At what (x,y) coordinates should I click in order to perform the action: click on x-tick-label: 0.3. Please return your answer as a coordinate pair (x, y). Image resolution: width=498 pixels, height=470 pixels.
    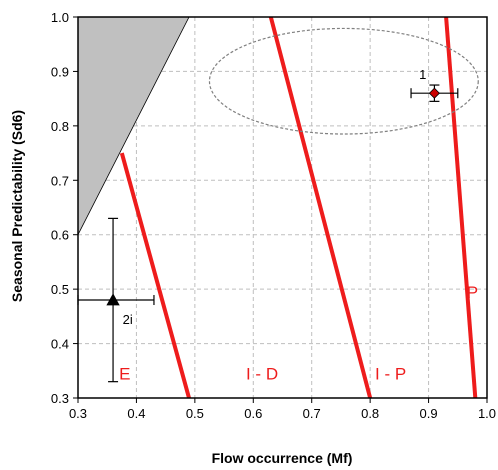
    Looking at the image, I should click on (78, 413).